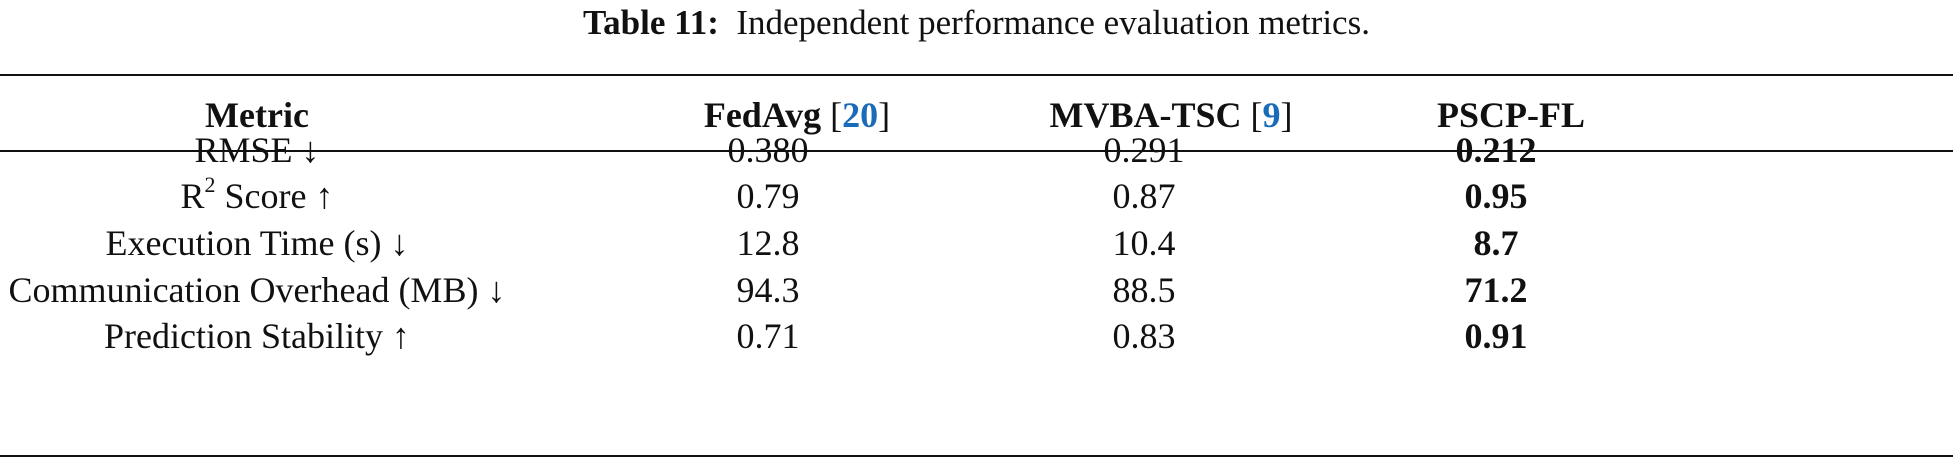 The image size is (1953, 457). Describe the element at coordinates (1496, 290) in the screenshot. I see `row-4-pscp-fl: 71.2` at that location.